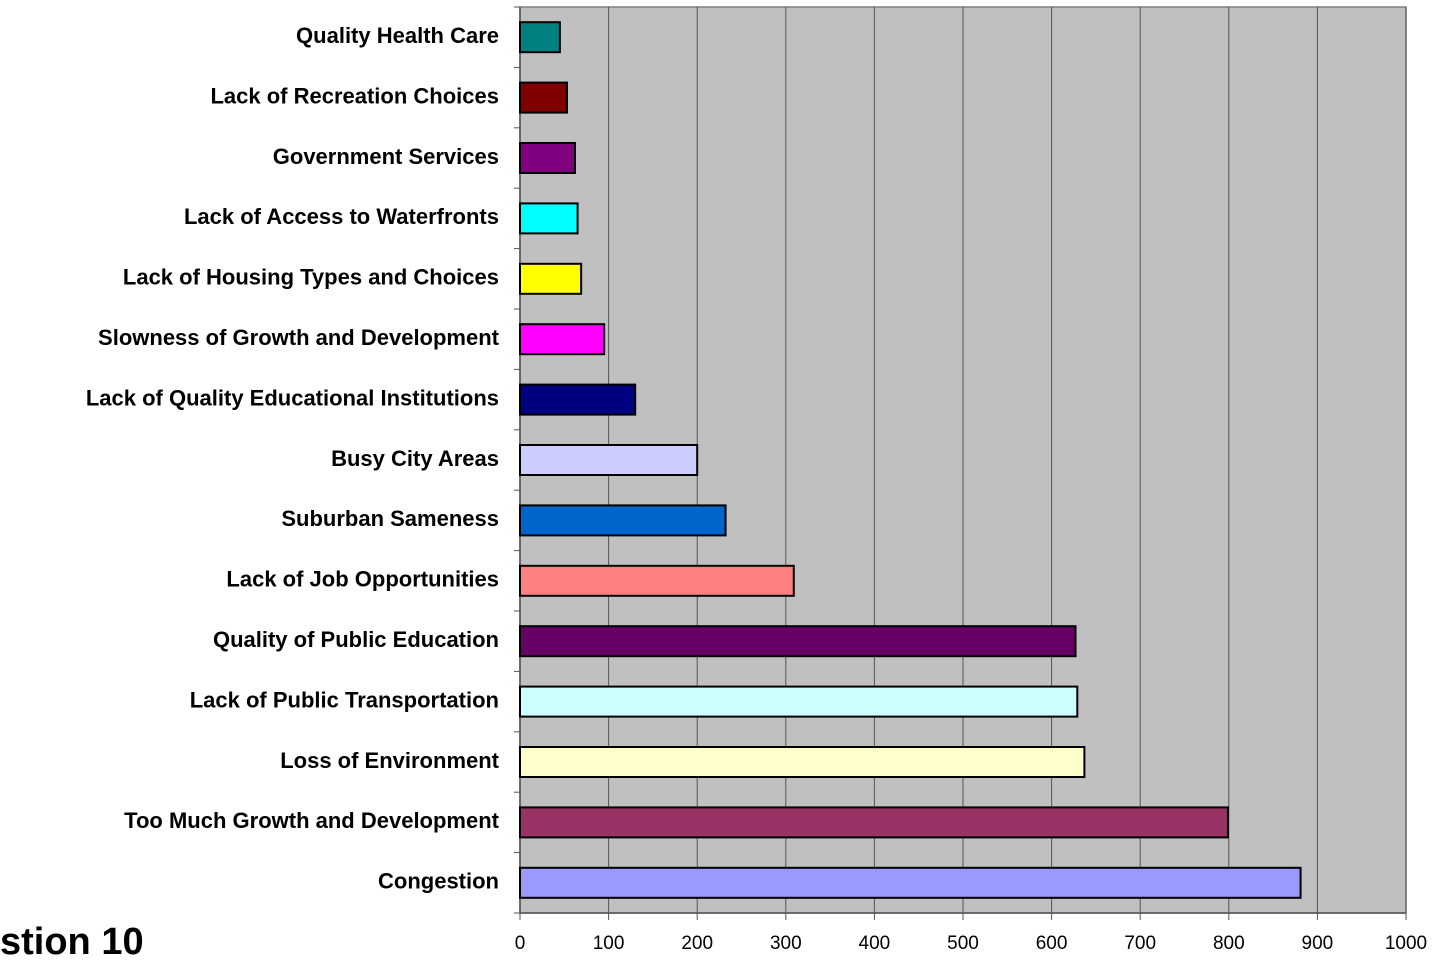 The height and width of the screenshot is (962, 1437). What do you see at coordinates (362, 579) in the screenshot?
I see `y-tick-label: Lack of Job Opportunities` at bounding box center [362, 579].